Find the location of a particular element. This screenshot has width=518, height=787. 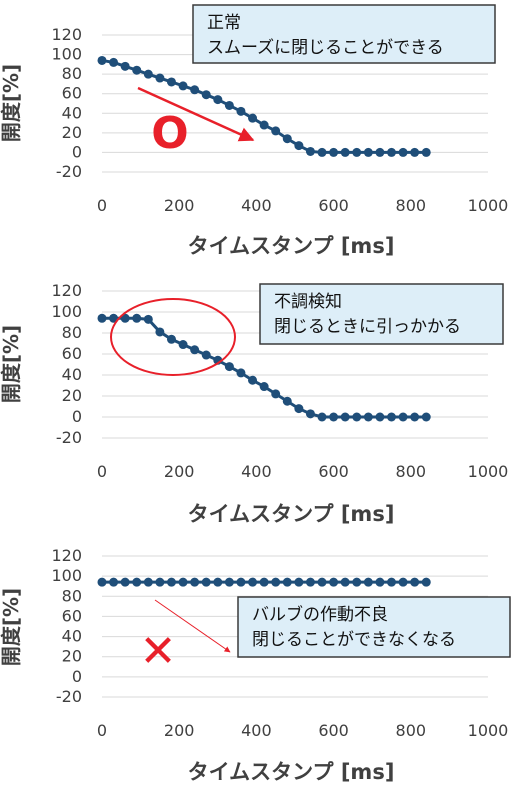

callout-line-1: 正常 is located at coordinates (224, 23).